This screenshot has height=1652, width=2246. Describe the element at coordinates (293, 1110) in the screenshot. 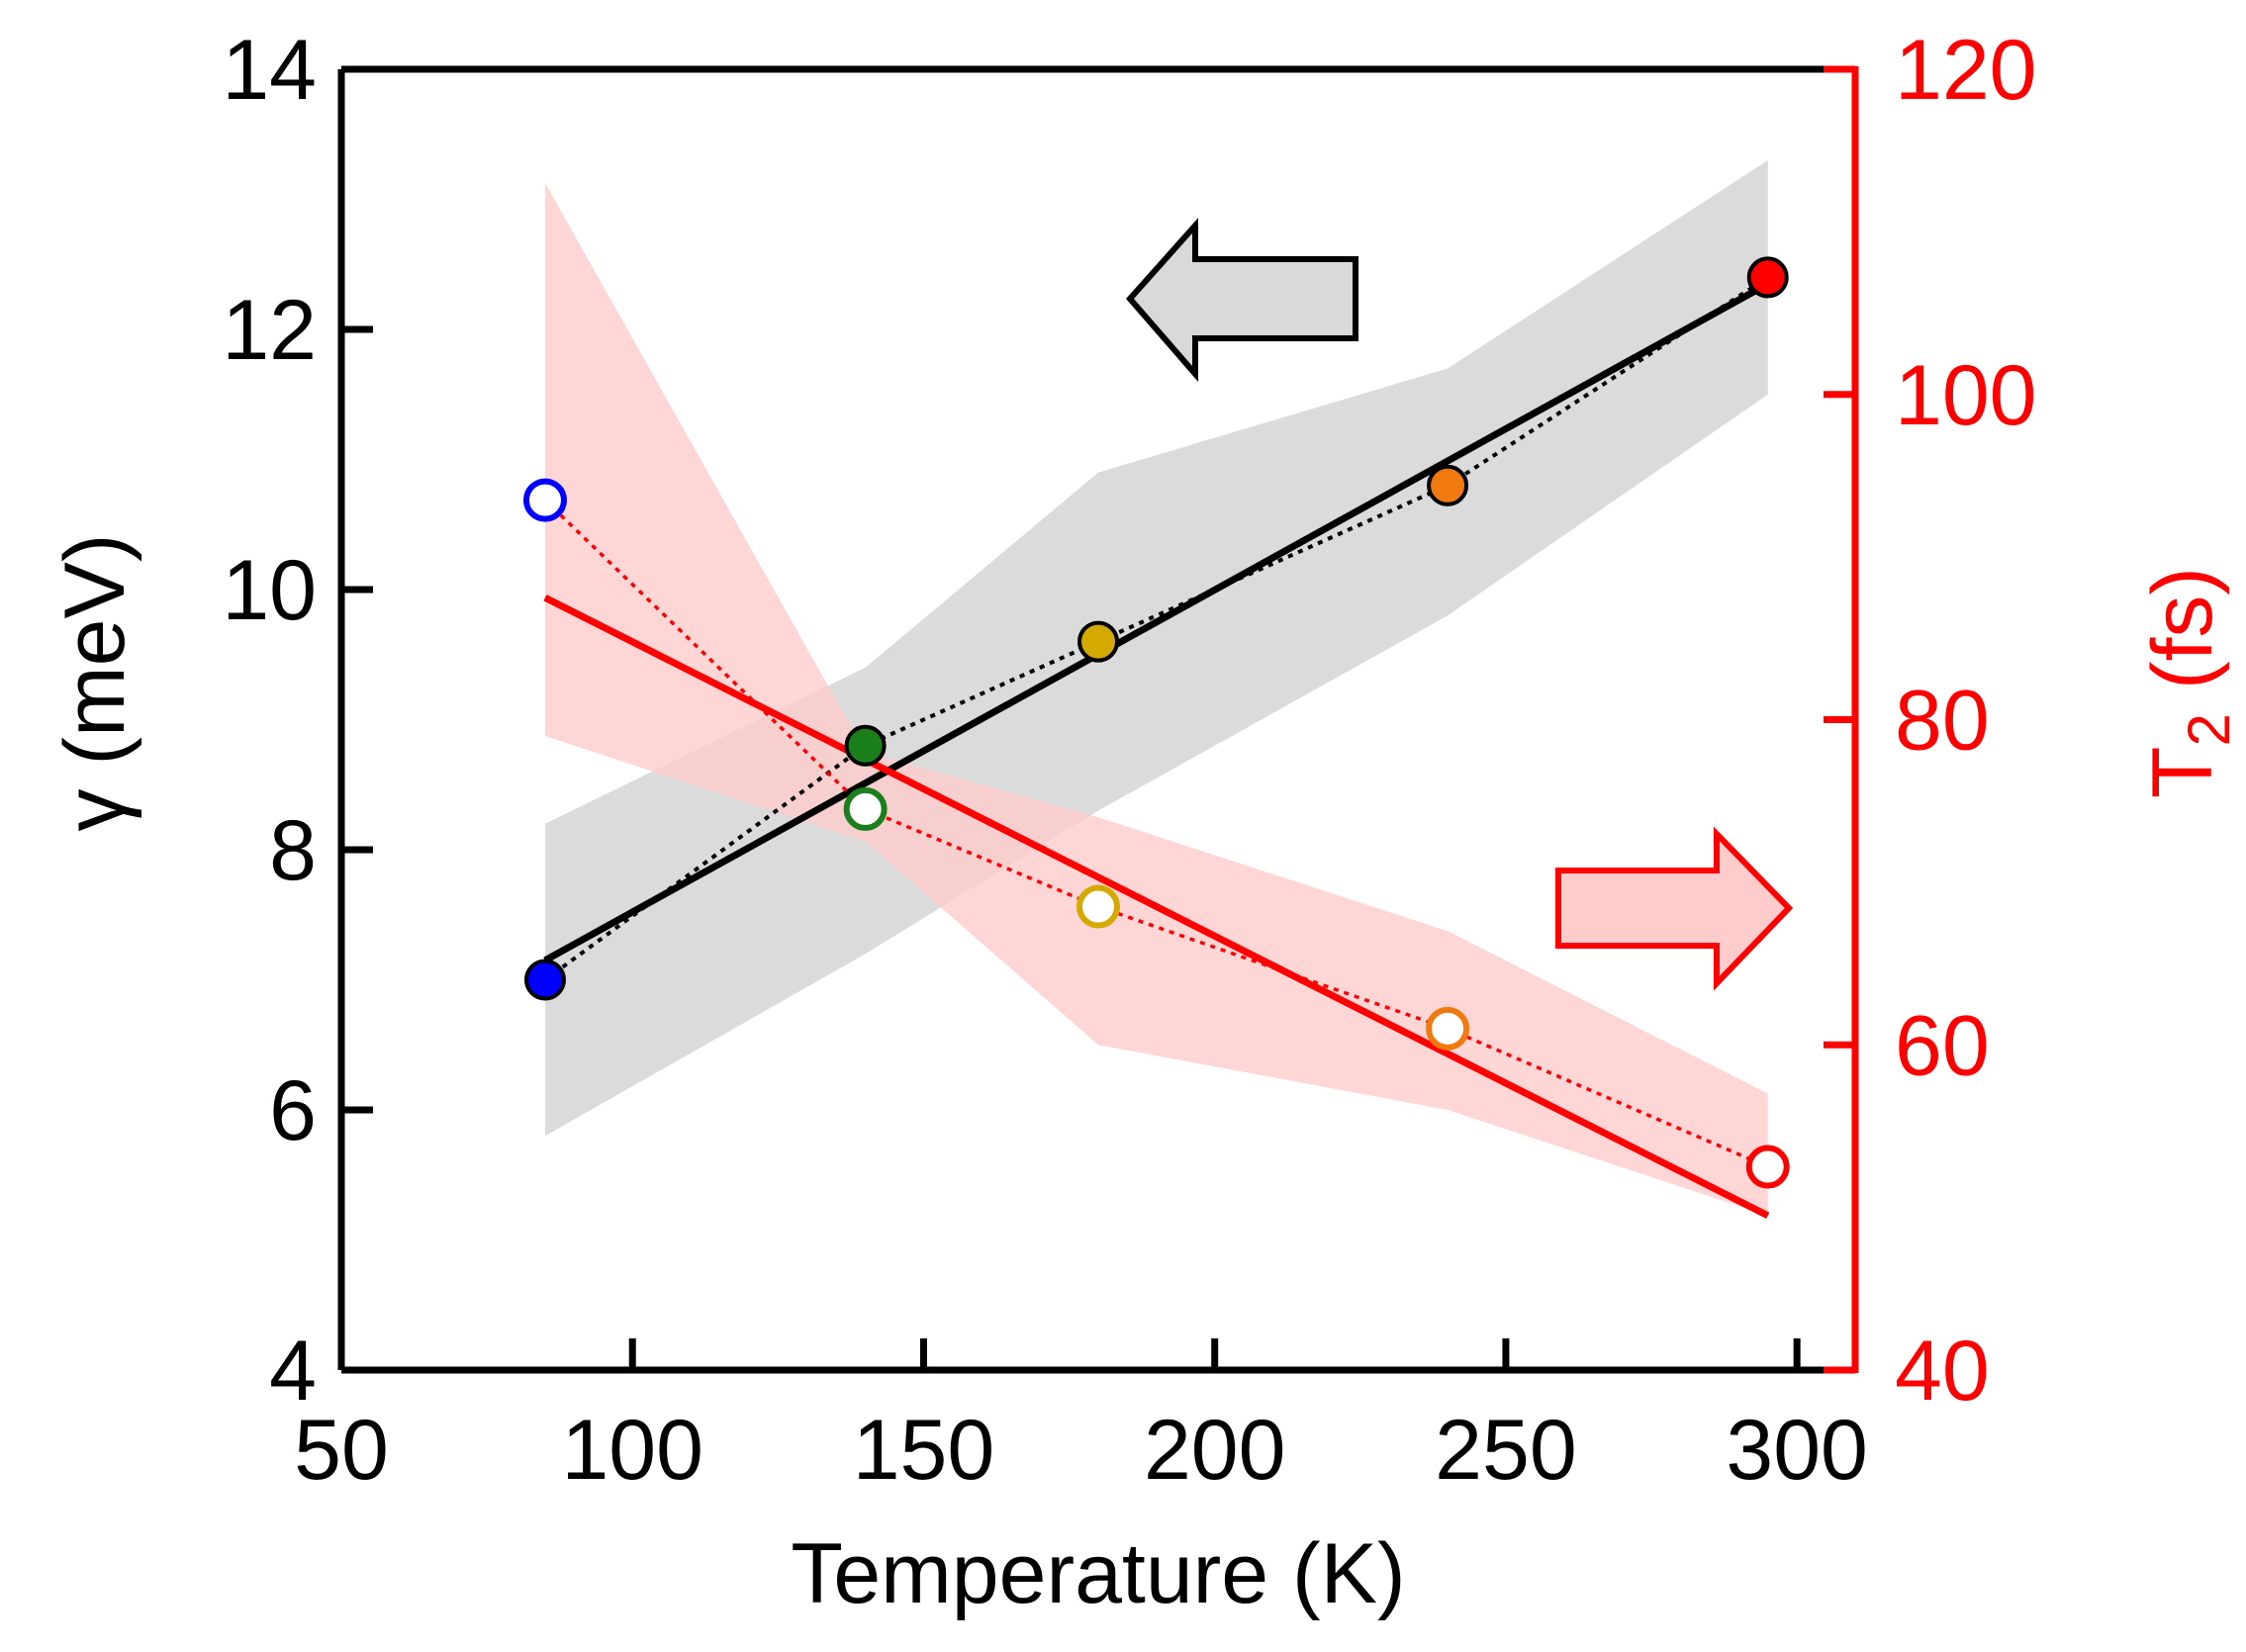

I see `y-tick-label: 6` at that location.